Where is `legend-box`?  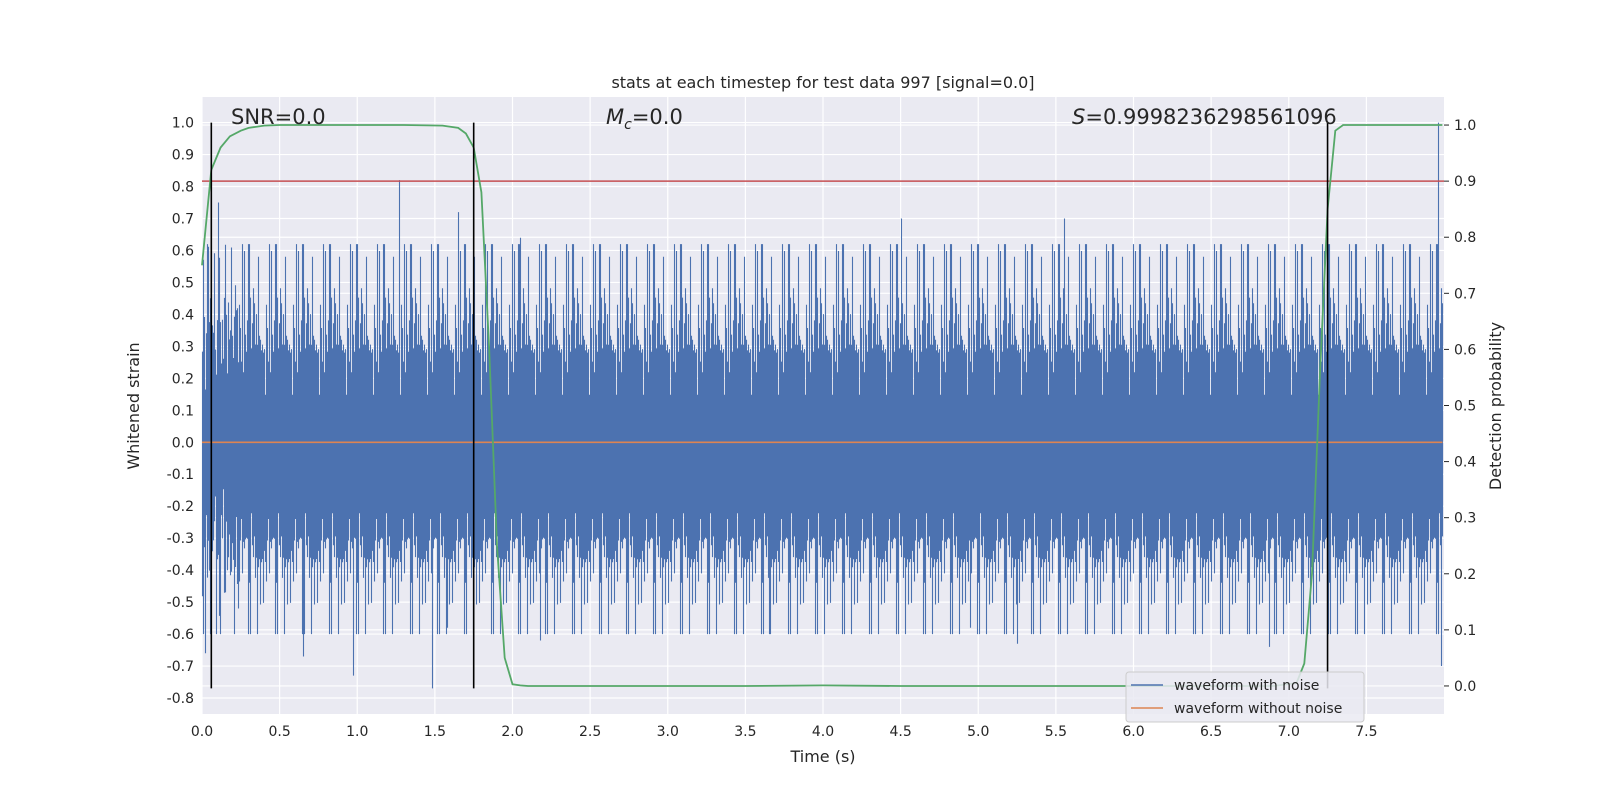
legend-box is located at coordinates (1245, 697).